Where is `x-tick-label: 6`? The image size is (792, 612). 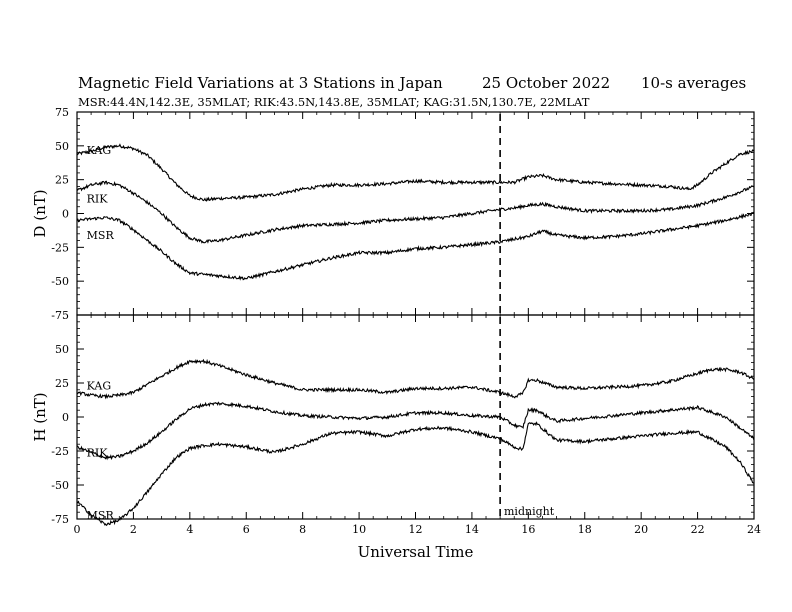 x-tick-label: 6 is located at coordinates (246, 529).